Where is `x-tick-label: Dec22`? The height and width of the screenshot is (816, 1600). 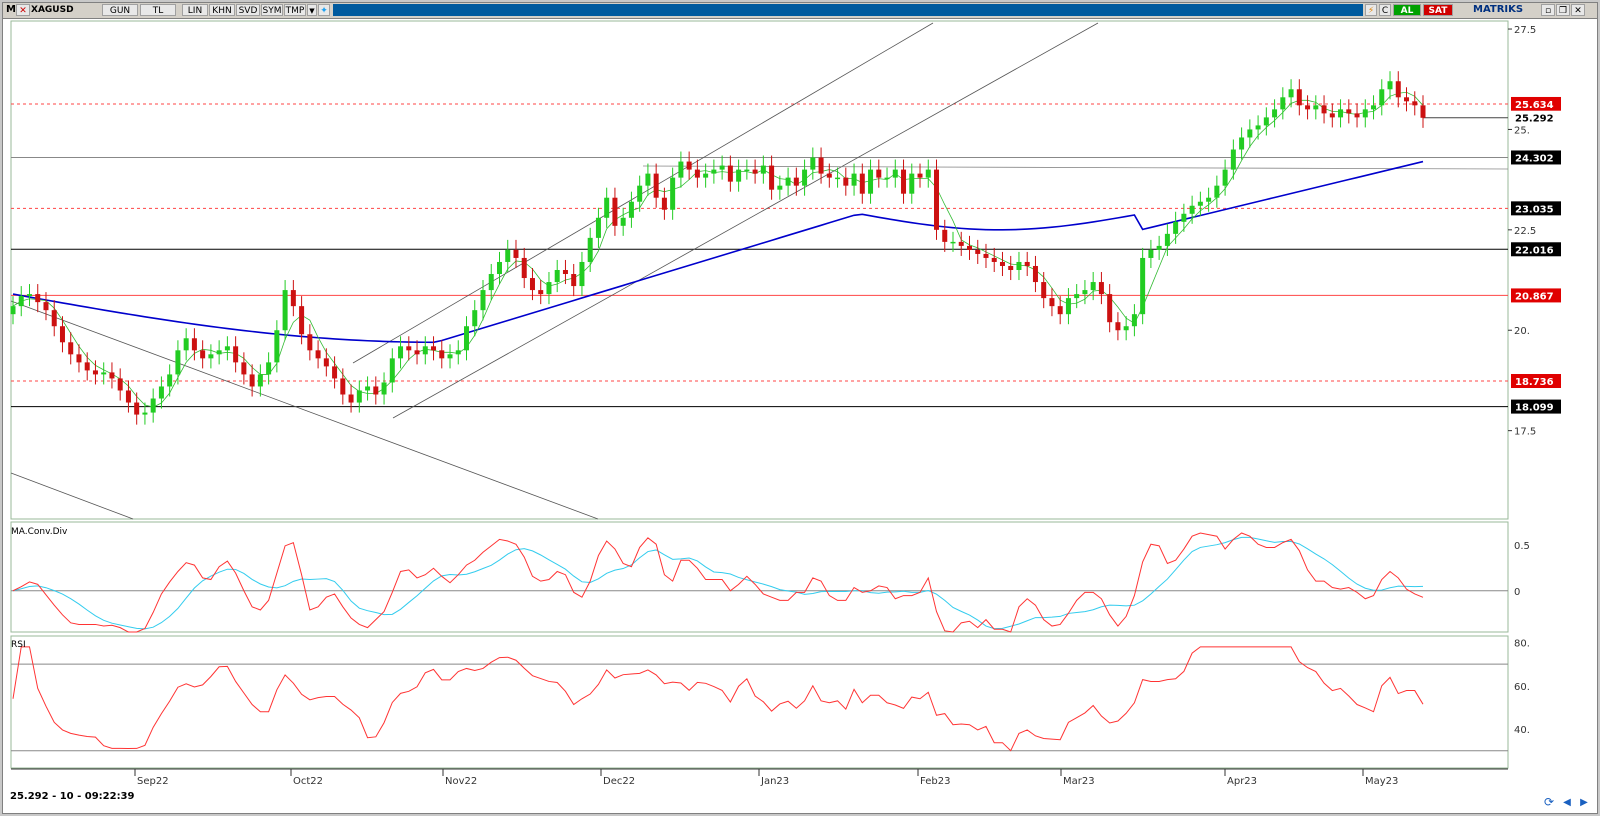 x-tick-label: Dec22 is located at coordinates (619, 781).